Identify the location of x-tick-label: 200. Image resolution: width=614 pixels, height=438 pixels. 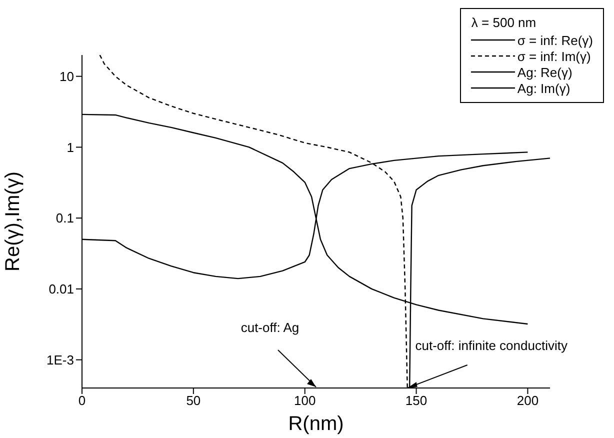
(527, 400).